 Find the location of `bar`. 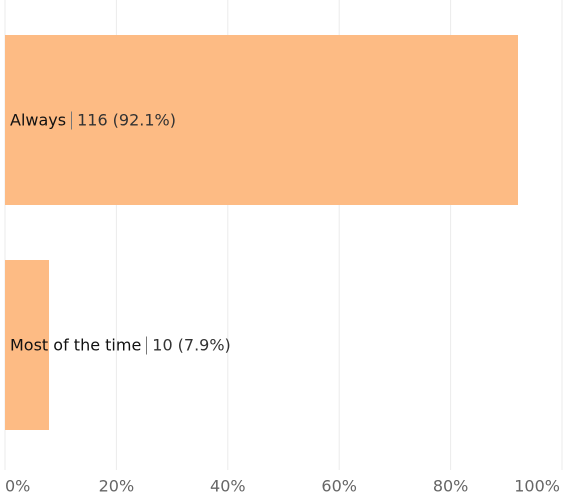

bar is located at coordinates (27, 345).